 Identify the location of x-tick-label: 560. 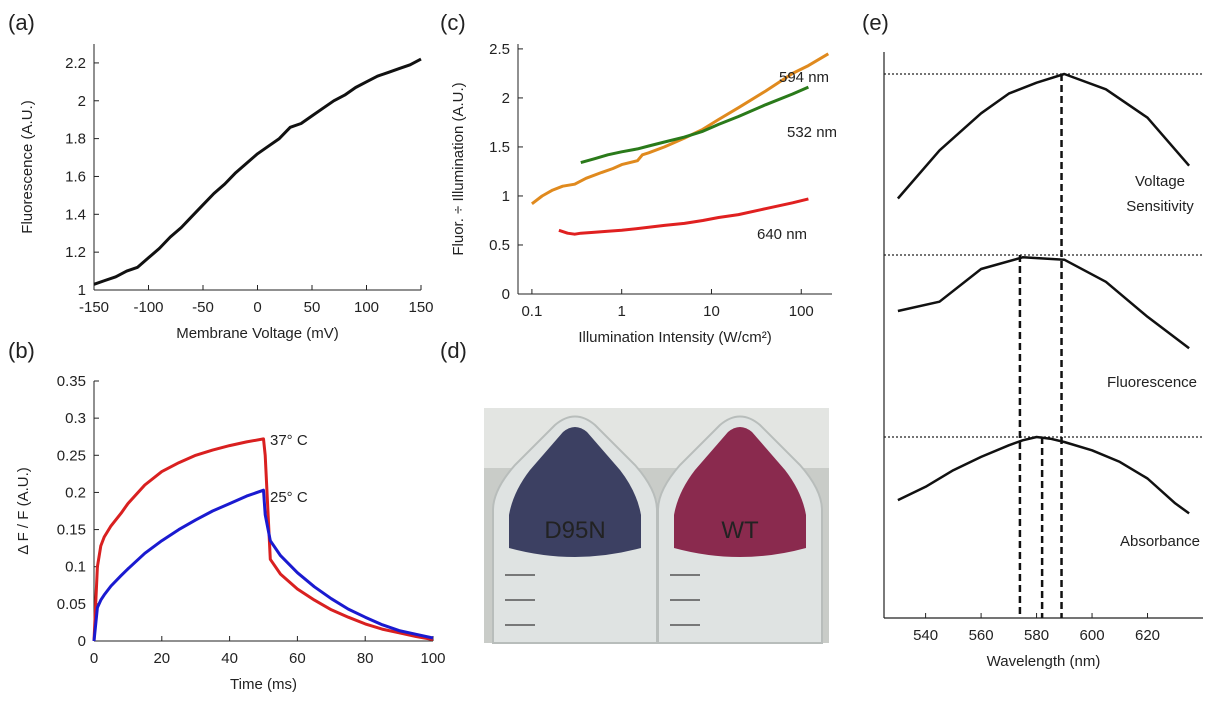
(981, 635).